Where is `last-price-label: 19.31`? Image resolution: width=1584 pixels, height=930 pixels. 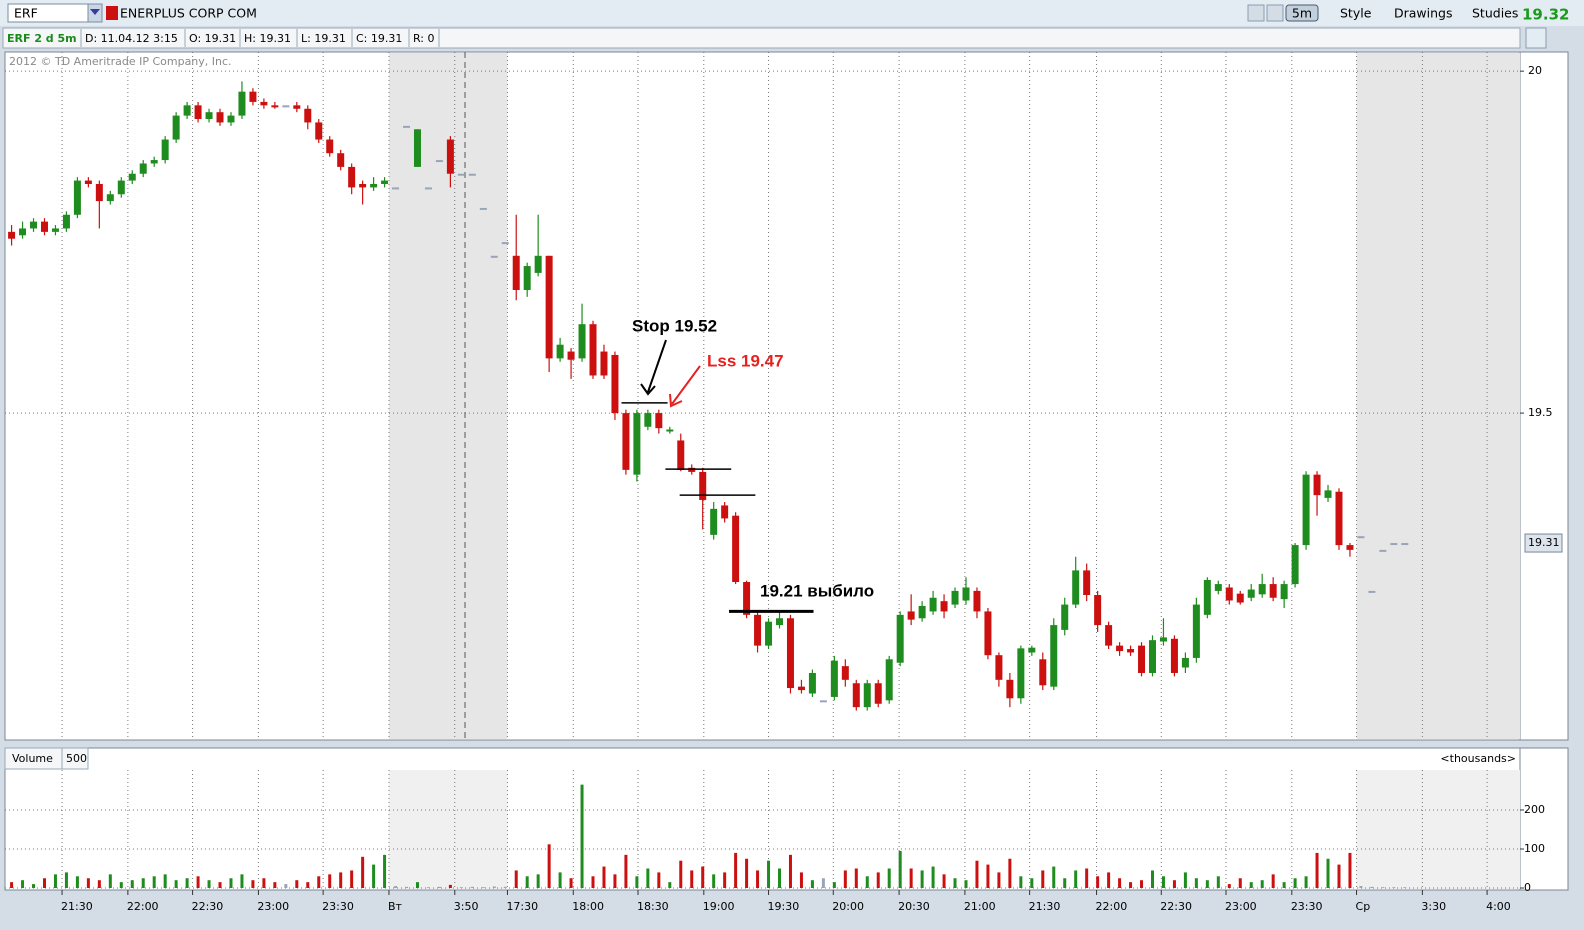 last-price-label: 19.31 is located at coordinates (1544, 542).